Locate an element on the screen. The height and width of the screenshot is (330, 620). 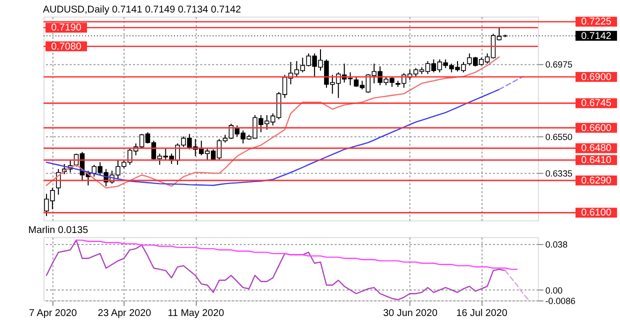
y-tick-label: 0.00 is located at coordinates (554, 290).